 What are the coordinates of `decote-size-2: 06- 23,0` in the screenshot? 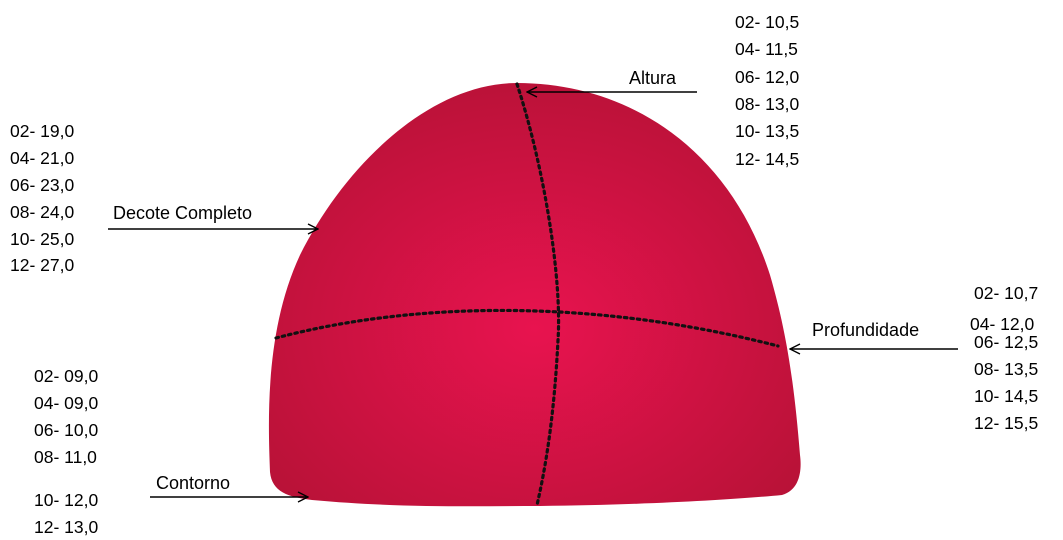 It's located at (42, 185).